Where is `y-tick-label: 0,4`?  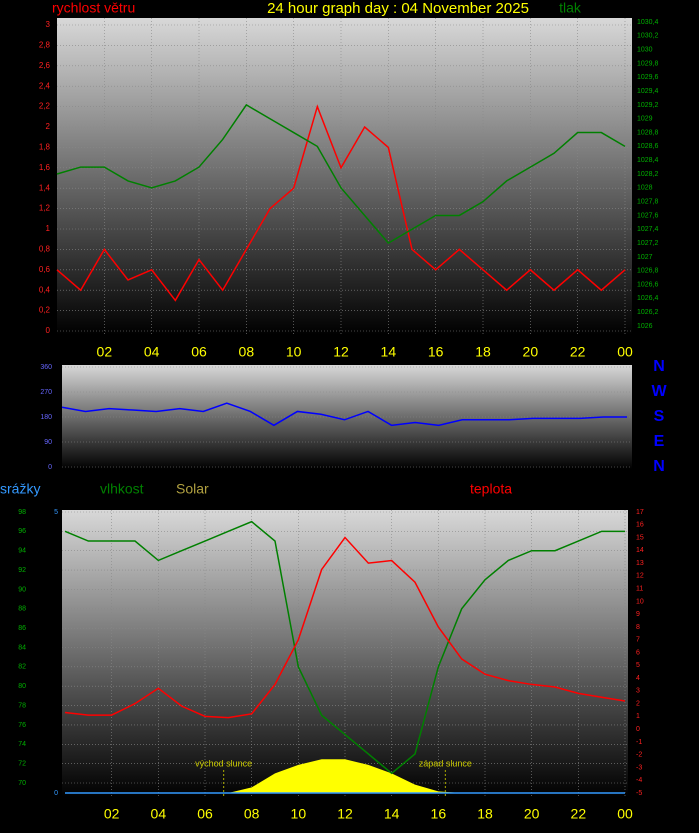
y-tick-label: 0,4 is located at coordinates (45, 289).